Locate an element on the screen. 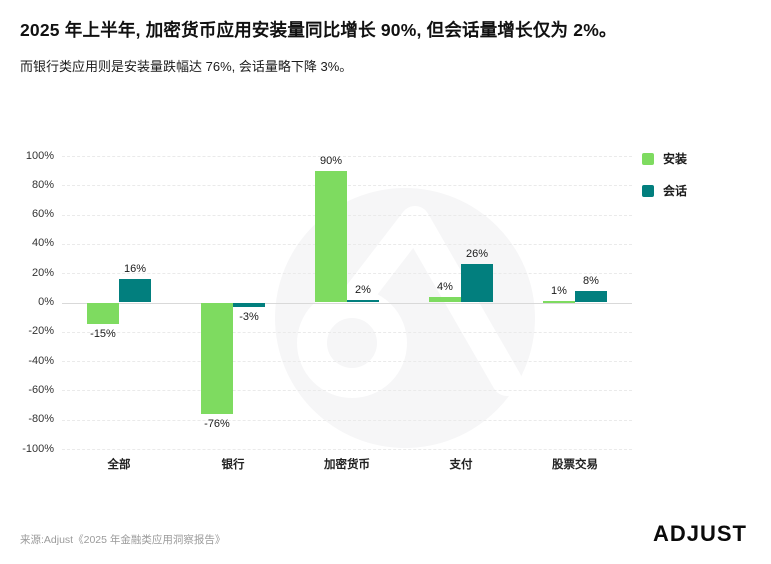  bar-安装-全部 is located at coordinates (103, 313).